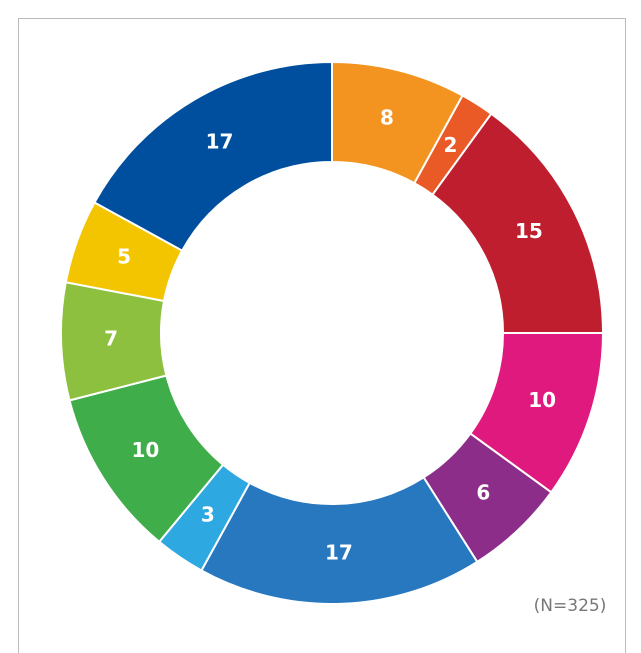 This screenshot has height=653, width=641. Describe the element at coordinates (450, 145) in the screenshot. I see `slice-label: 2` at that location.